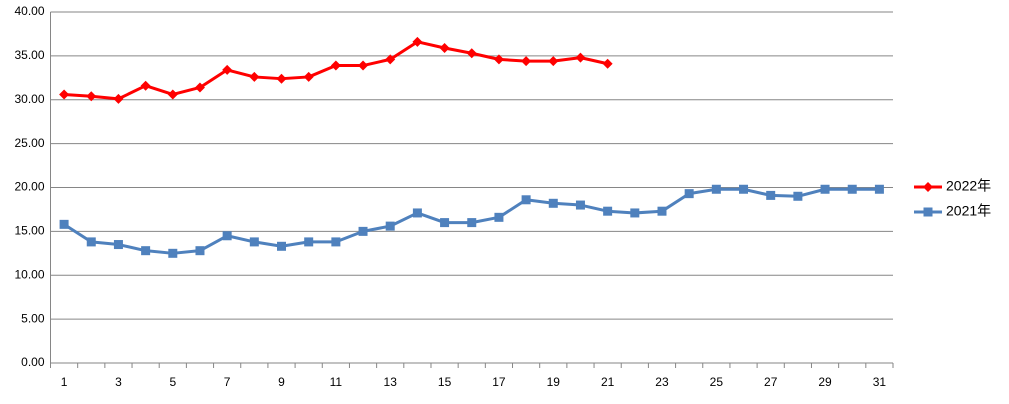  What do you see at coordinates (227, 382) in the screenshot?
I see `x-tick-label: 7` at bounding box center [227, 382].